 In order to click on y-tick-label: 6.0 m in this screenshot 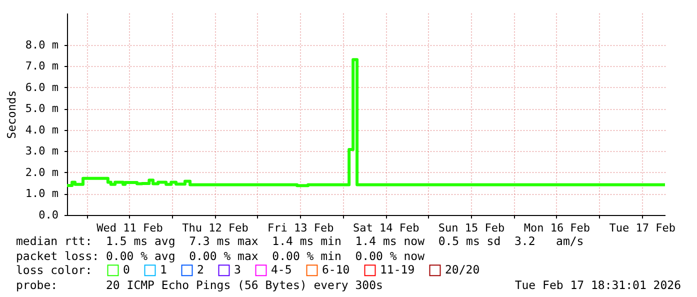, I will do `click(42, 87)`.